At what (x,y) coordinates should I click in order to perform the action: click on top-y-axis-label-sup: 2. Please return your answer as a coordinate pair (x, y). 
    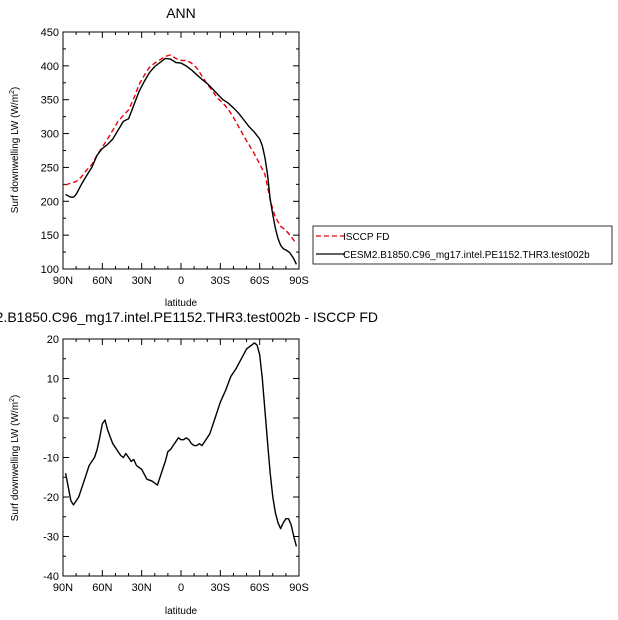
    Looking at the image, I should click on (12, 92).